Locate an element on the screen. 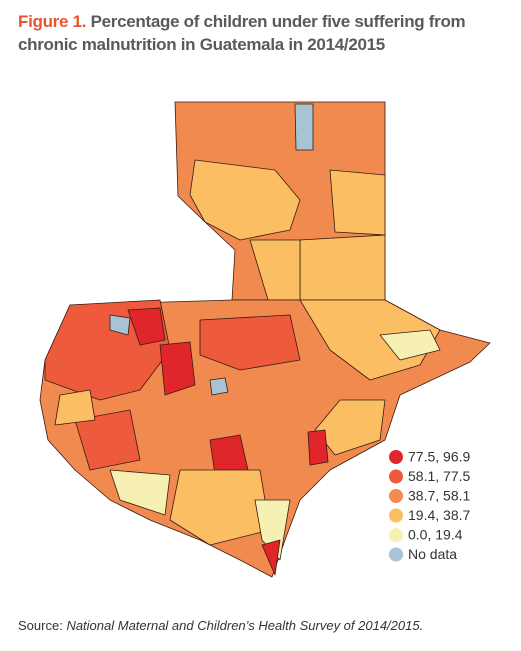 The image size is (521, 651). legend-label: 19.4, 38.7 is located at coordinates (439, 515).